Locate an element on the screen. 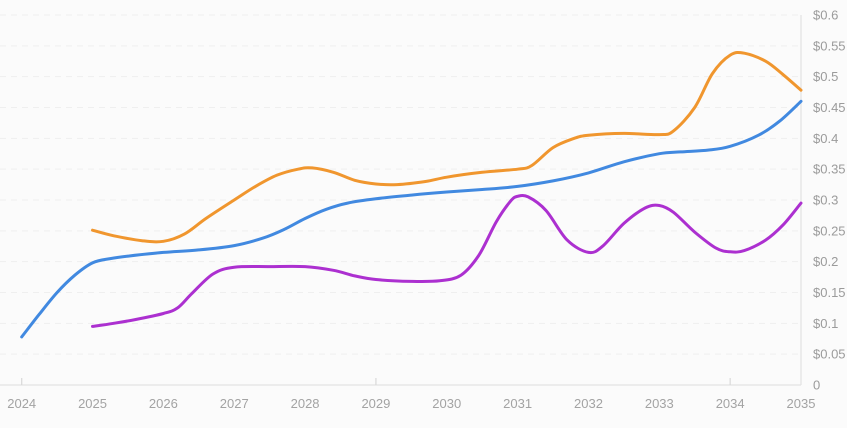  y-axis-label: $0.6 is located at coordinates (825, 15).